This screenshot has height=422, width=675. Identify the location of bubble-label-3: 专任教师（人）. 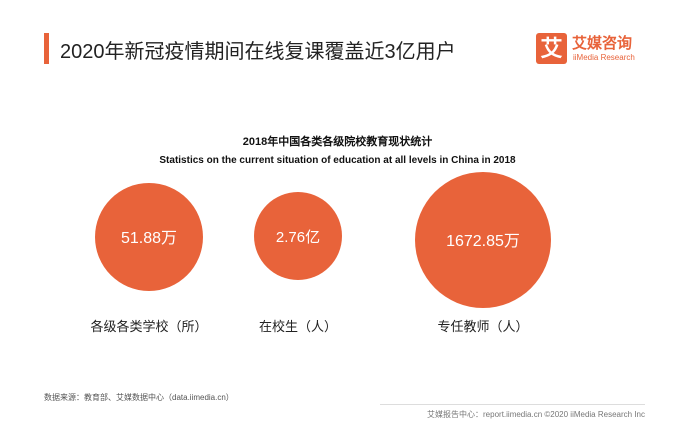
(482, 326).